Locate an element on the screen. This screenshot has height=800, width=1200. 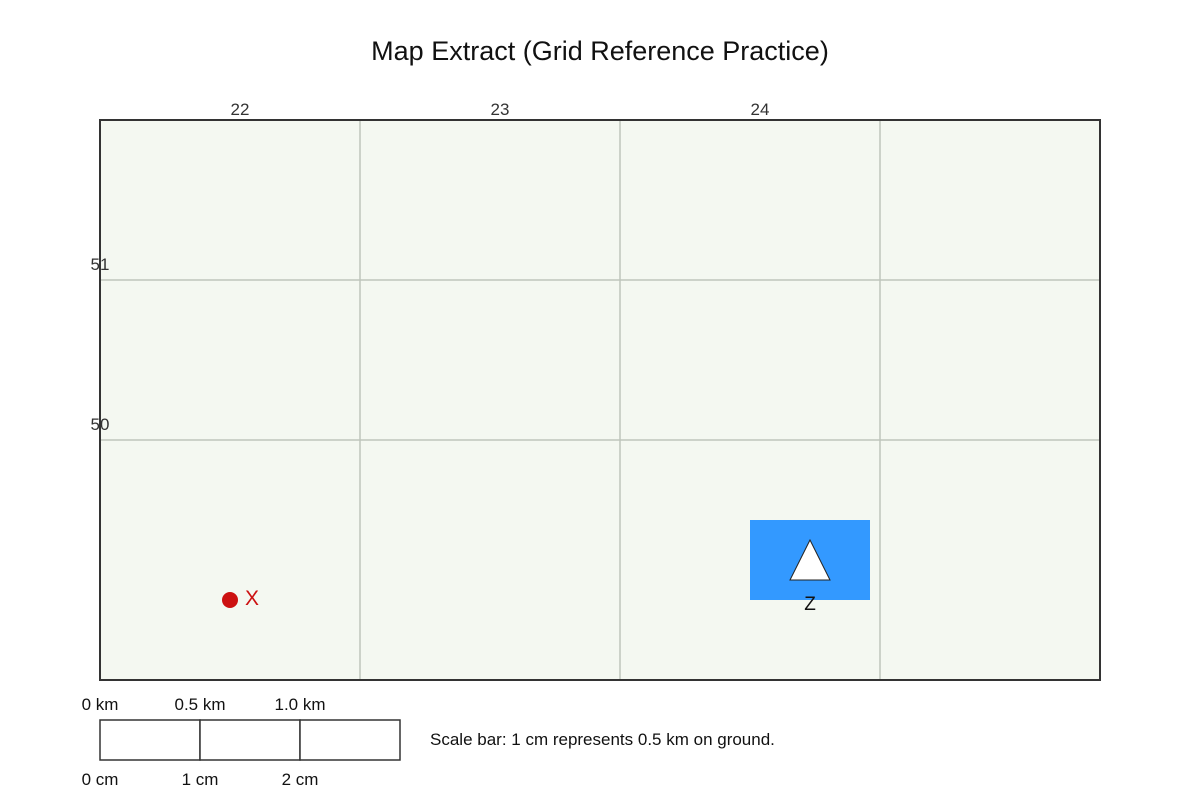
scale-km-label-0: 0 km is located at coordinates (100, 704).